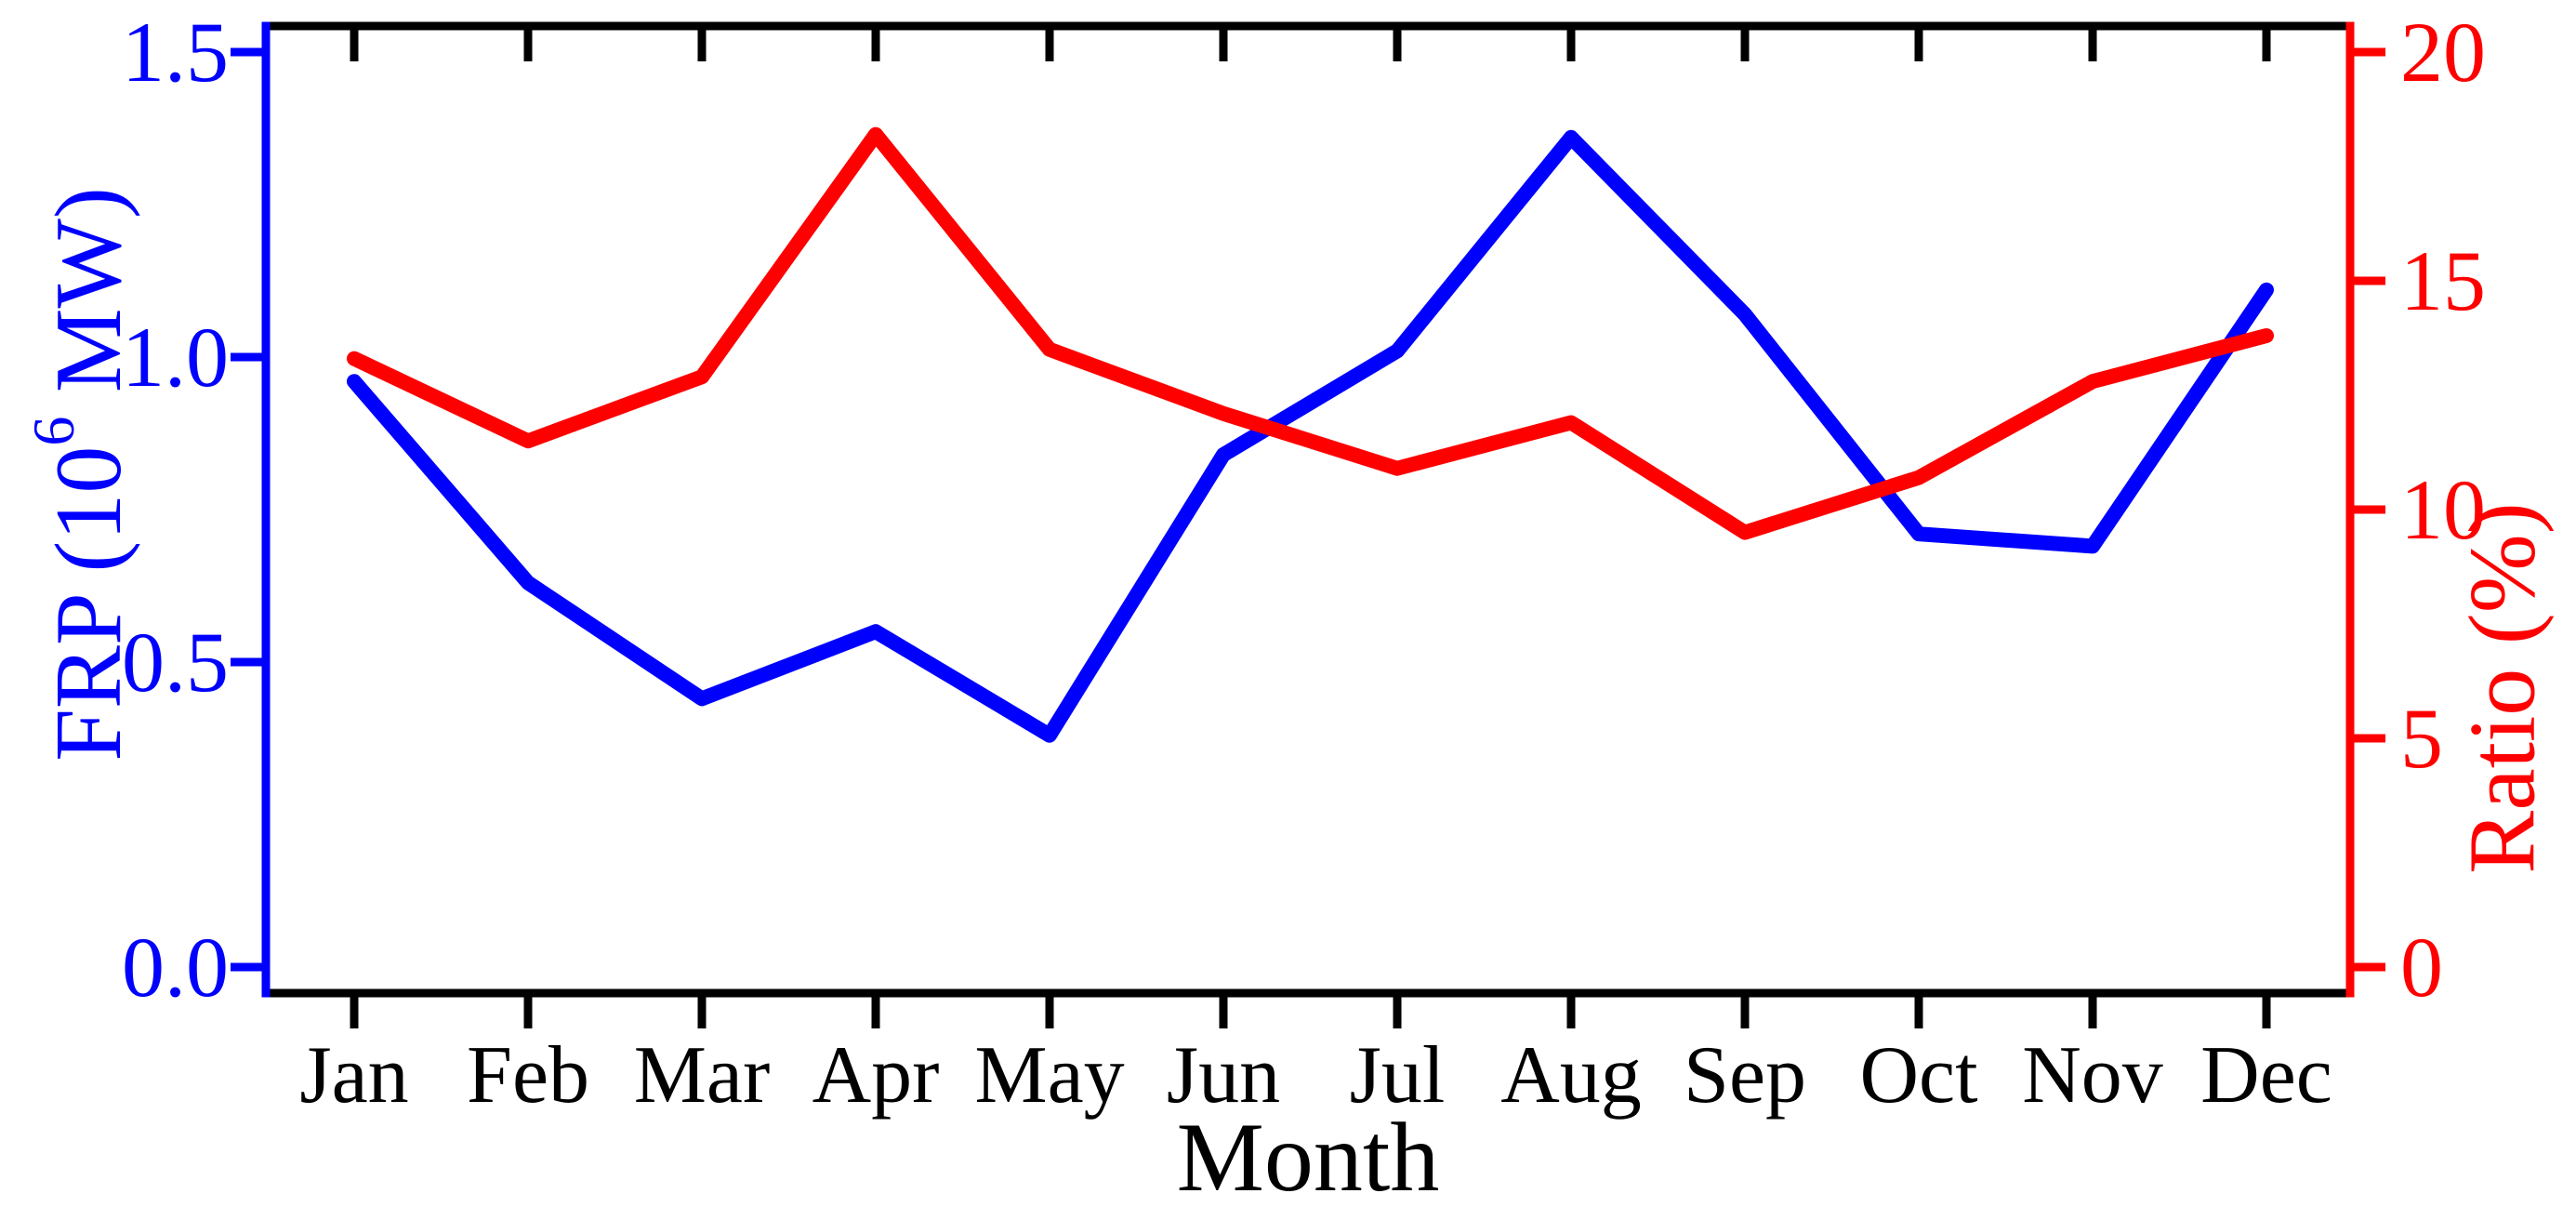 The height and width of the screenshot is (1220, 2576). I want to click on y-left-tick-label: 1.5, so click(175, 52).